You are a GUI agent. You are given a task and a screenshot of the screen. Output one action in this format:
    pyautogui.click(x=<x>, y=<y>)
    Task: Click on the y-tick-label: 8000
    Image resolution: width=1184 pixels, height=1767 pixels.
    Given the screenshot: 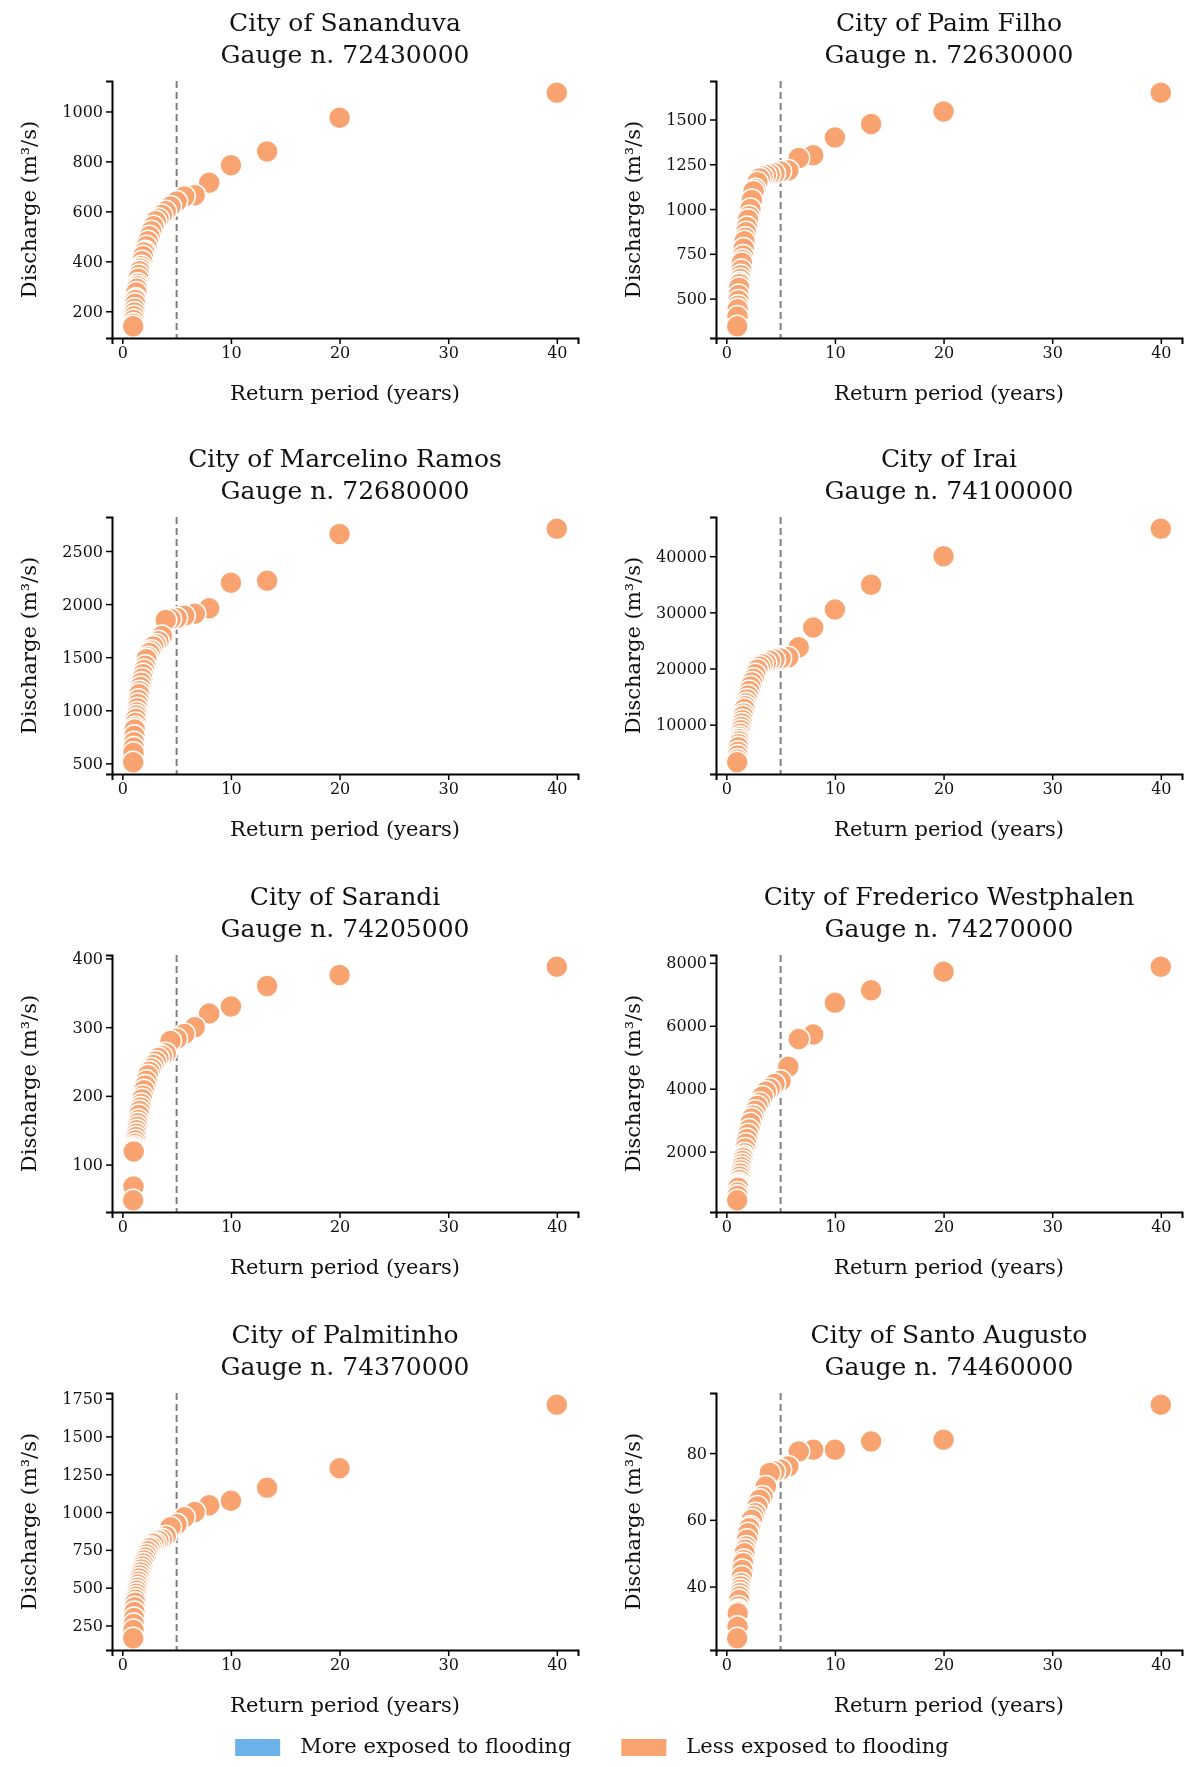 What is the action you would take?
    pyautogui.click(x=686, y=963)
    